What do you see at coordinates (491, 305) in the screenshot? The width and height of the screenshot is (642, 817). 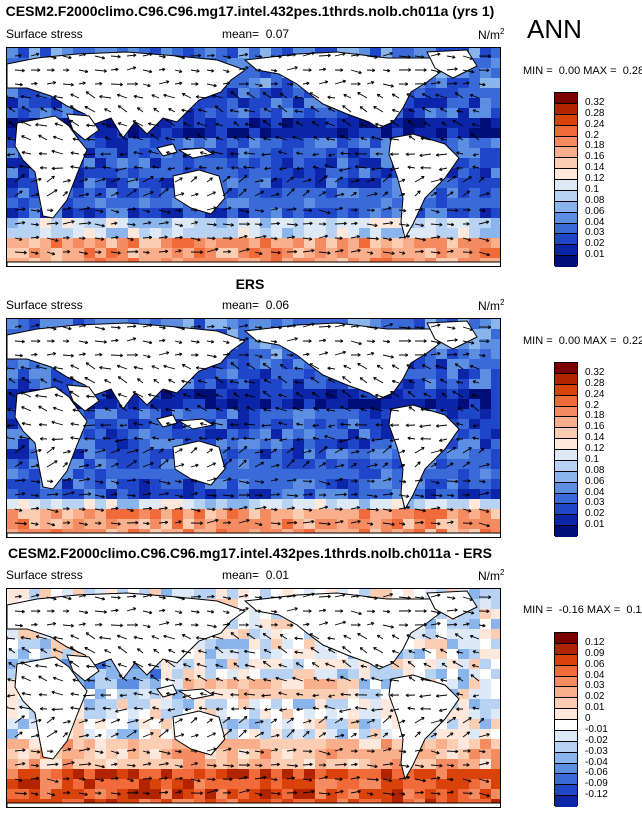 I see `panel2-units: N/m2` at bounding box center [491, 305].